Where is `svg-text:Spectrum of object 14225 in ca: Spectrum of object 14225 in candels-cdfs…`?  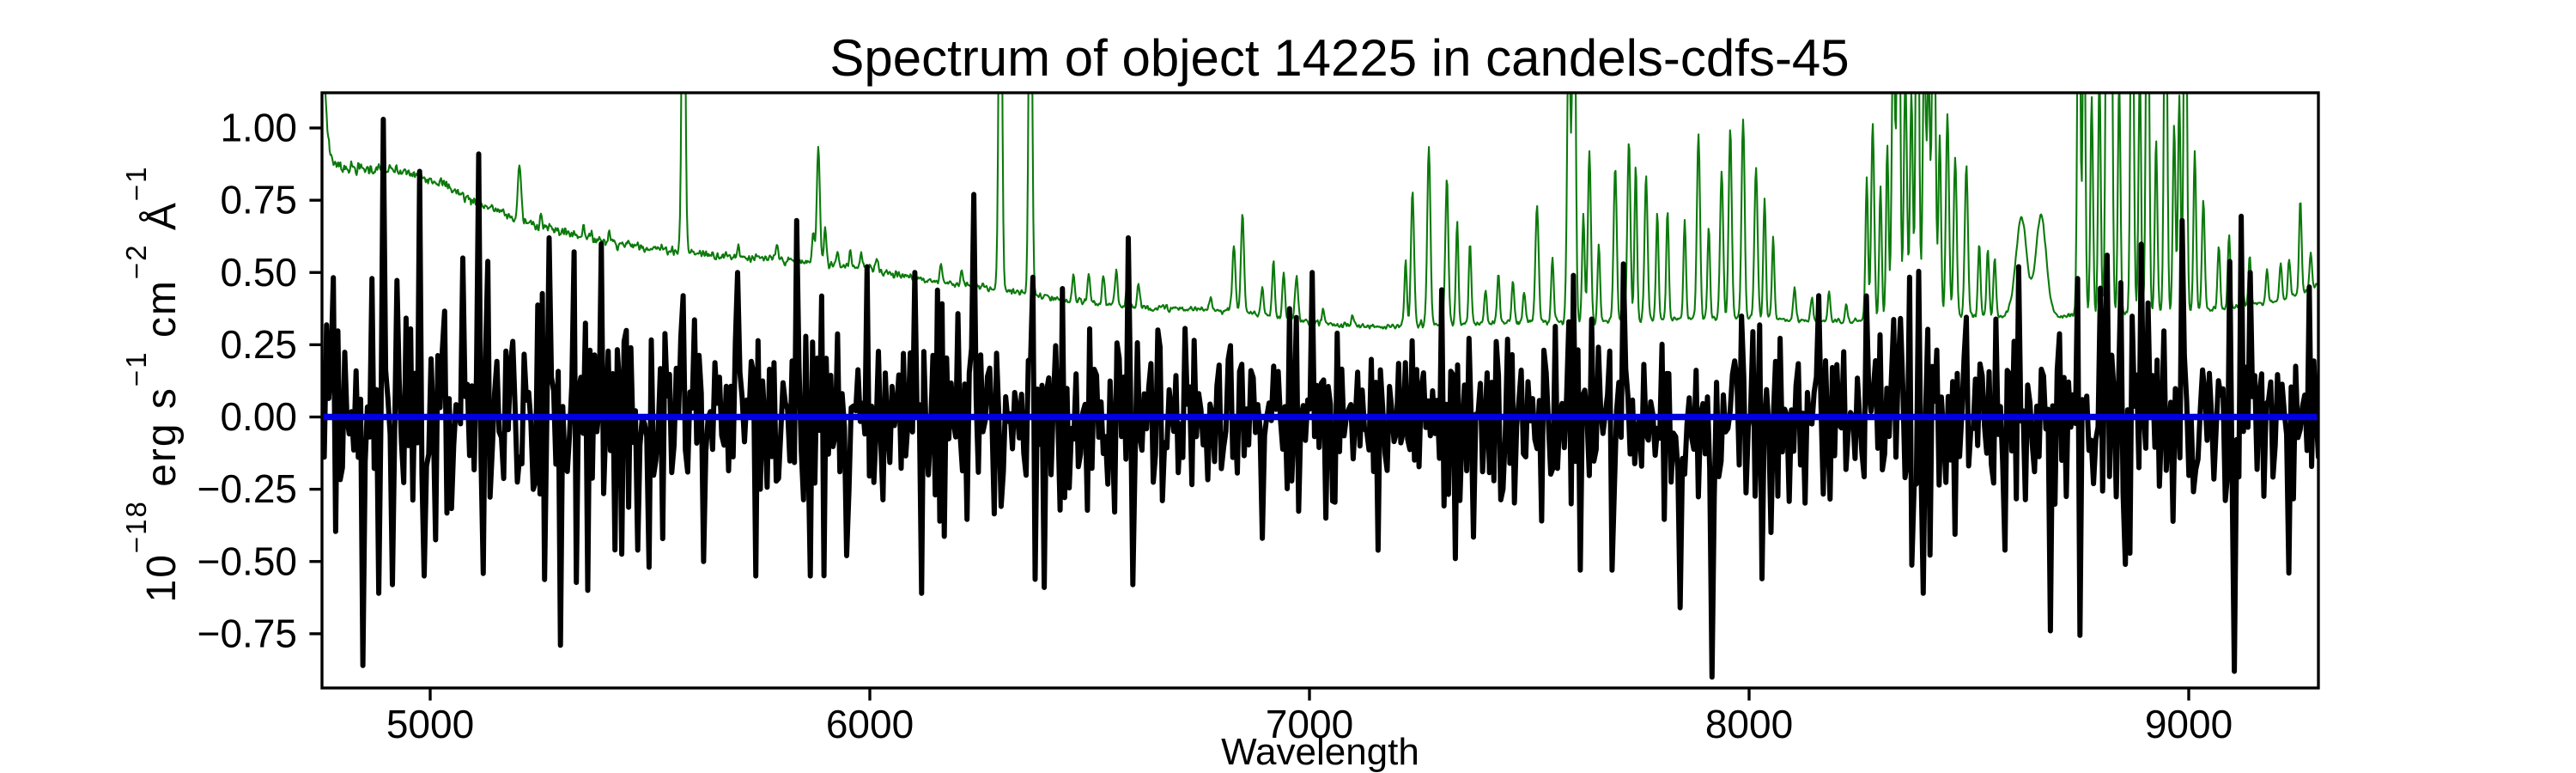
svg-text:Spectrum of object 14225 in ca: Spectrum of object 14225 in candels-cdfs… is located at coordinates (1339, 58).